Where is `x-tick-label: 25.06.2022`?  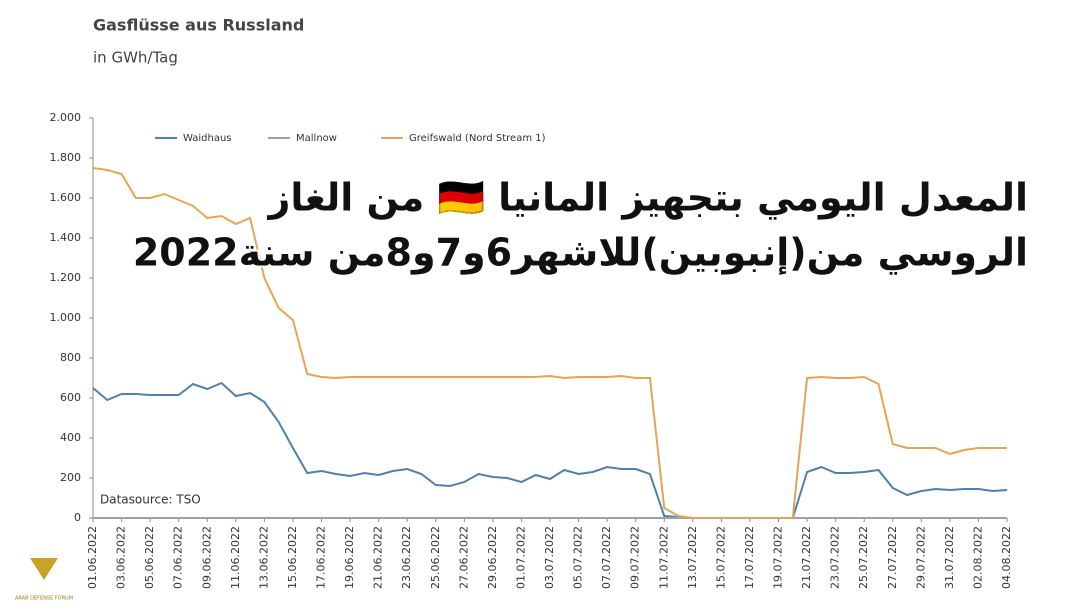
x-tick-label: 25.06.2022 is located at coordinates (435, 557).